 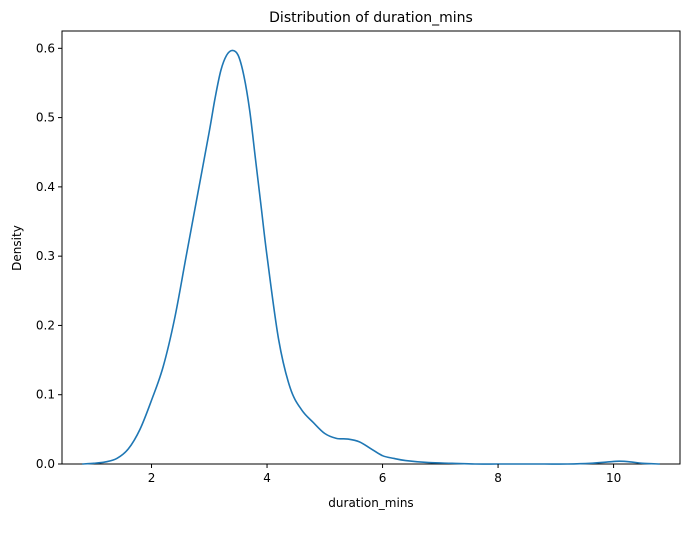 I want to click on y-tick-label: 0.4, so click(x=45, y=187).